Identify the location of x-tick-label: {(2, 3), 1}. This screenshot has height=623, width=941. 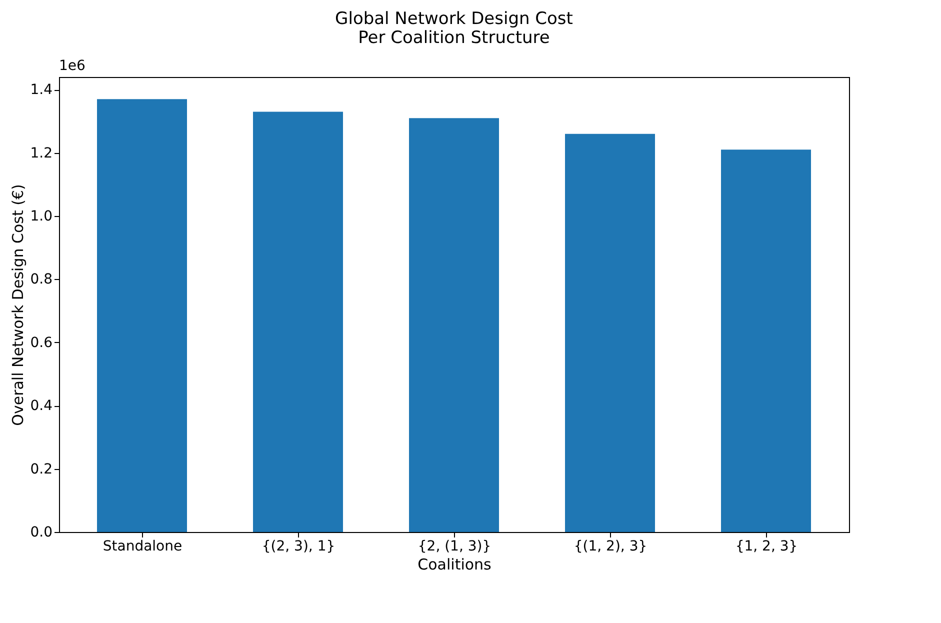
(299, 546).